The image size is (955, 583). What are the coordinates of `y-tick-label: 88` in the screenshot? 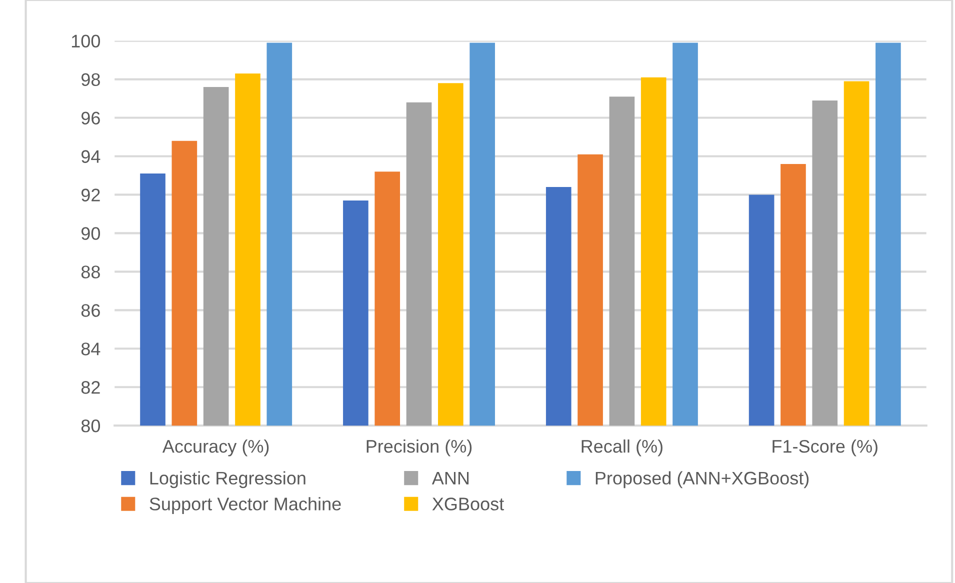 It's located at (90, 272).